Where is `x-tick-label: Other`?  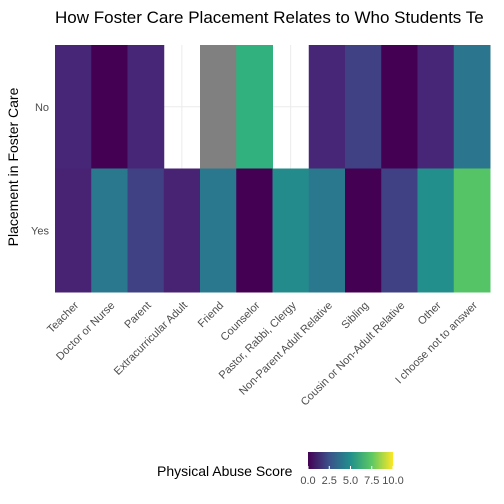
x-tick-label: Other is located at coordinates (430, 313).